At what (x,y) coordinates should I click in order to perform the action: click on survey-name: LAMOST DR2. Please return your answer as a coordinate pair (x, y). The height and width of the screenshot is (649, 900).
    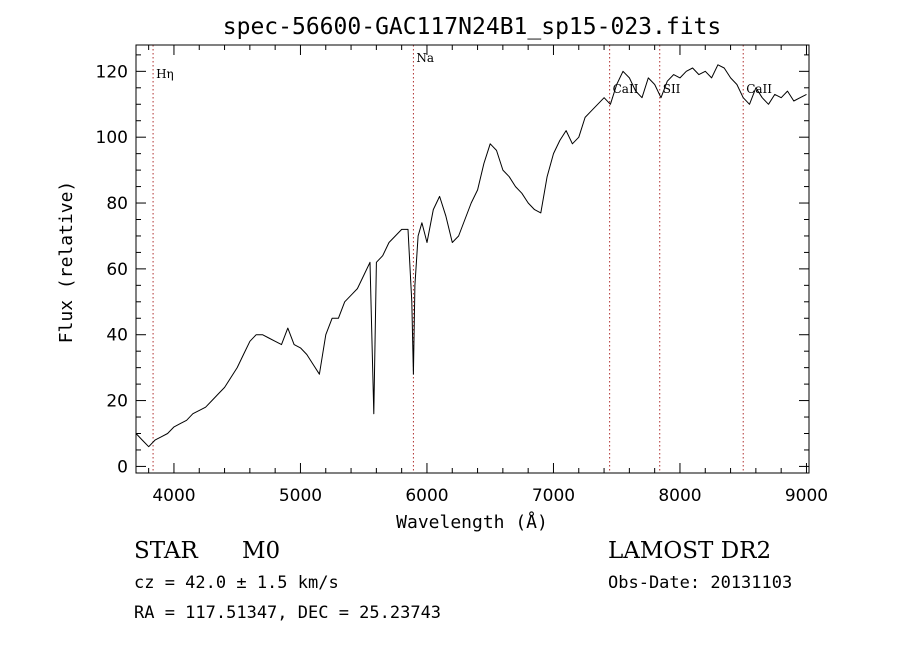
    Looking at the image, I should click on (690, 551).